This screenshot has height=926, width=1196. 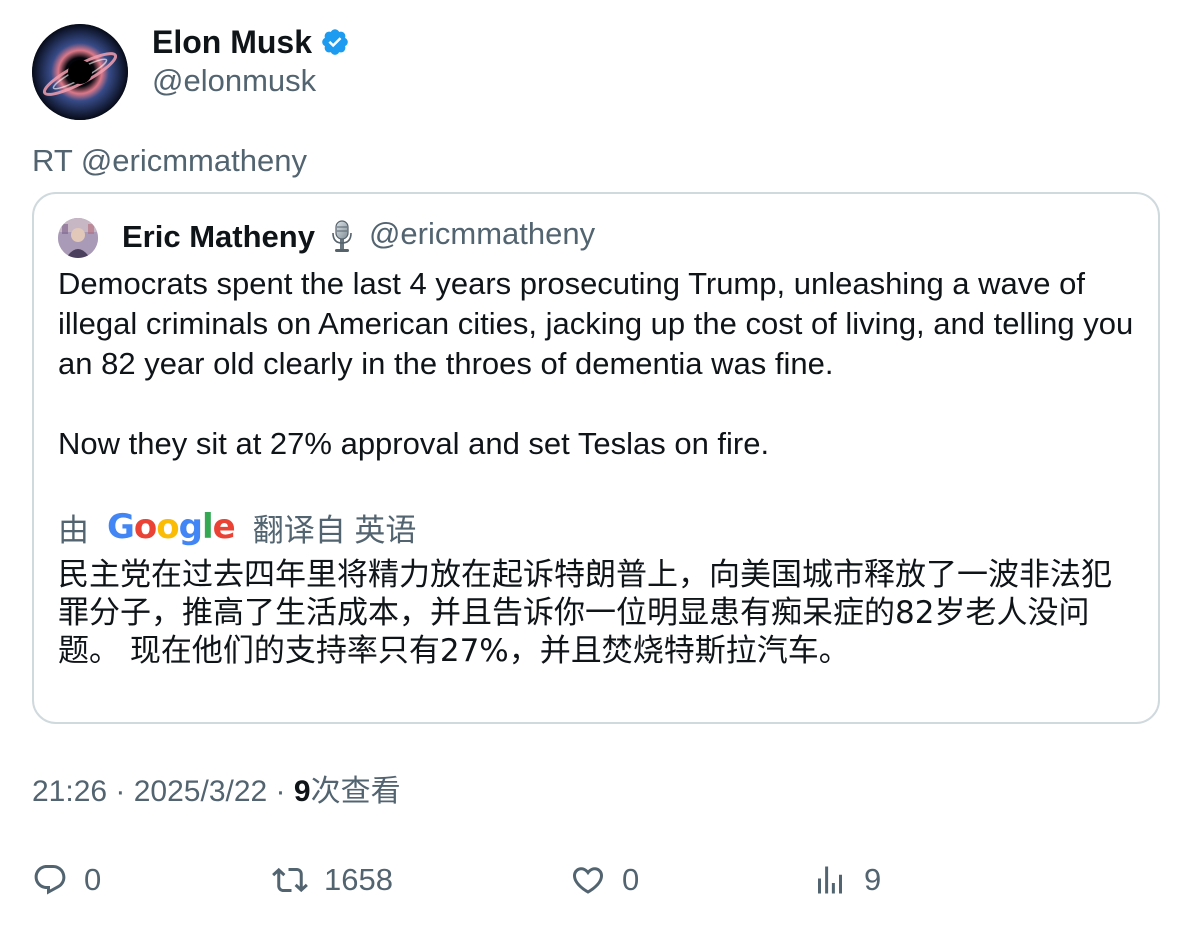 What do you see at coordinates (169, 160) in the screenshot?
I see `retweet-label: RT @ericmmatheny` at bounding box center [169, 160].